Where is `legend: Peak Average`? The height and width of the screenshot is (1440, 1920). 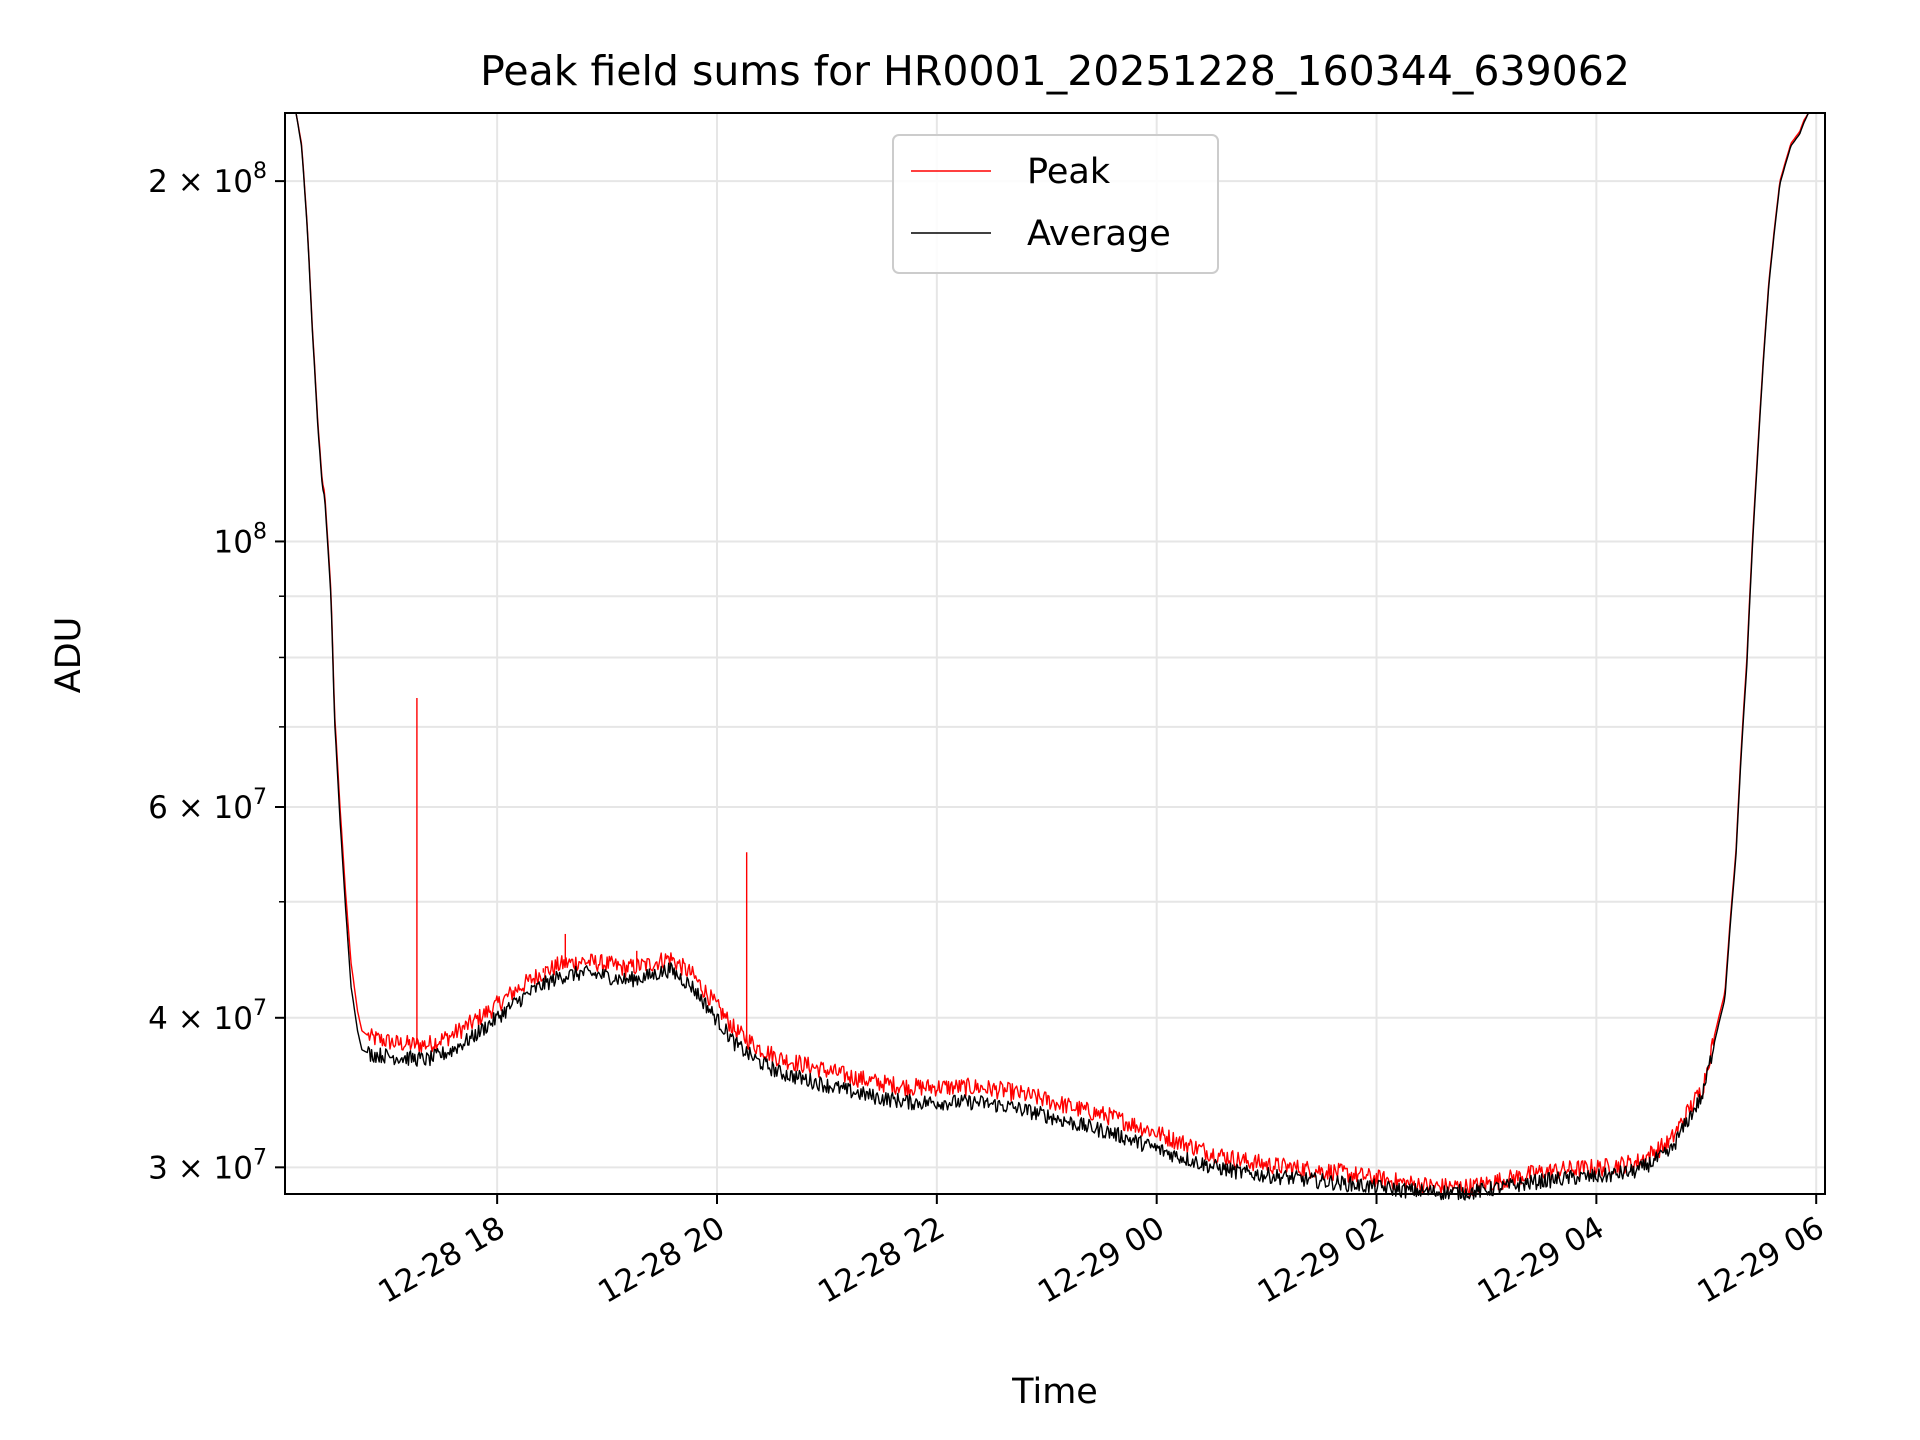
legend: Peak Average is located at coordinates (1055, 204).